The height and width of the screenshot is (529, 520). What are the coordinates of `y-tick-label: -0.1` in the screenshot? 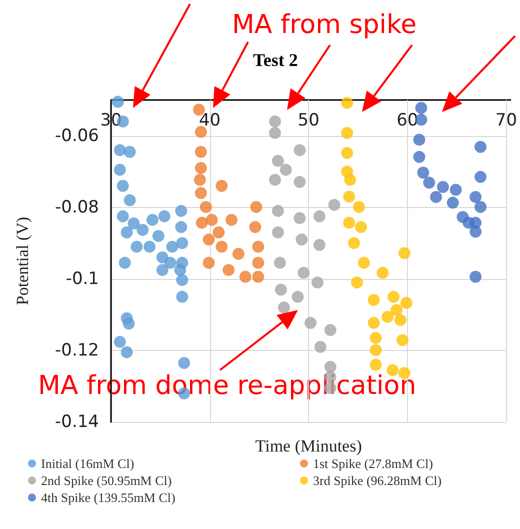 It's located at (82, 278).